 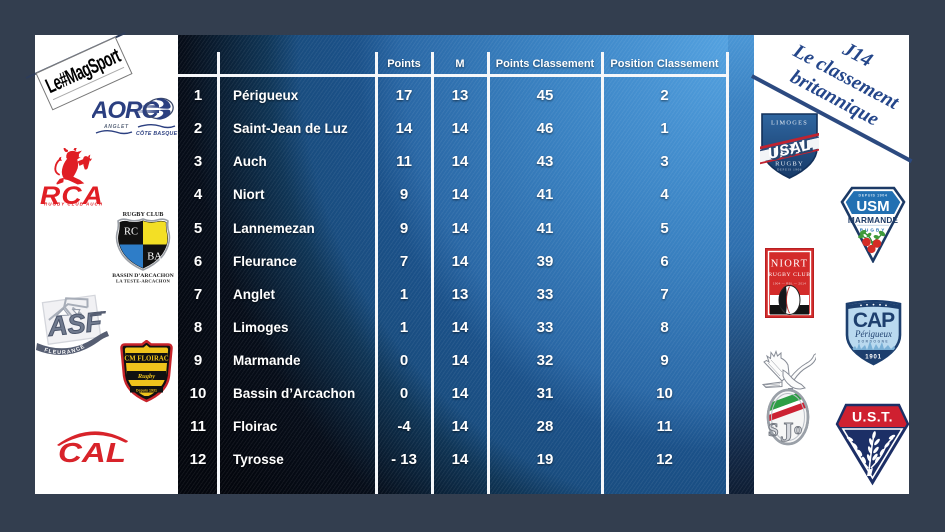 What do you see at coordinates (143, 276) in the screenshot?
I see `svg-text: BASSIN D’ARCACHON` at bounding box center [143, 276].